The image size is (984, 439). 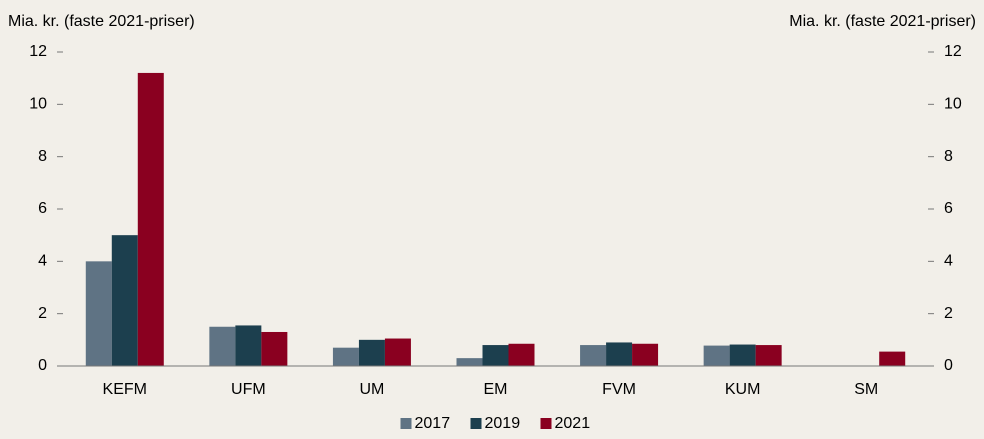 I want to click on x-tick-label: UFM, so click(x=248, y=389).